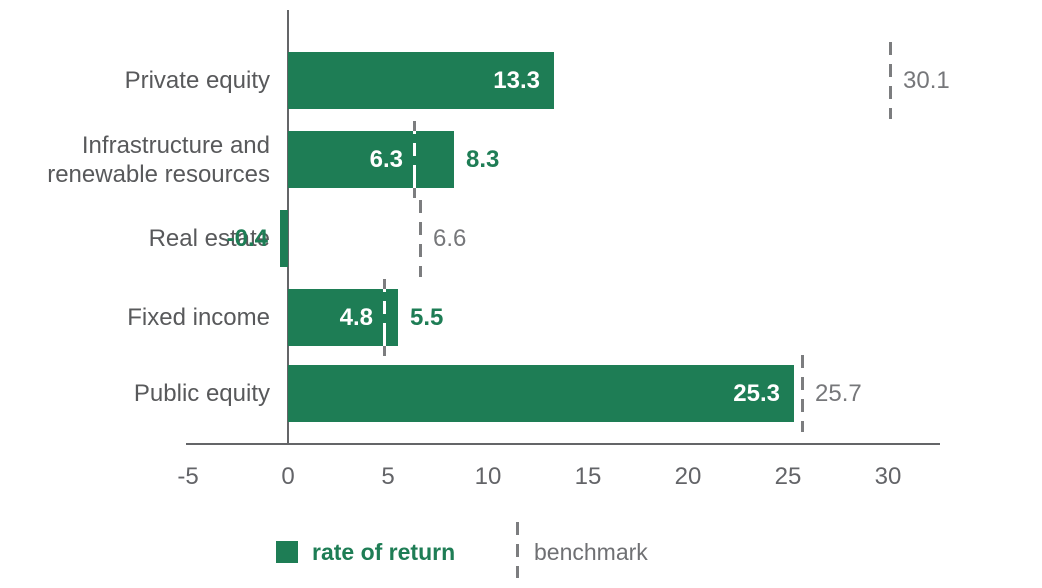  I want to click on x-tick-label: 30, so click(888, 476).